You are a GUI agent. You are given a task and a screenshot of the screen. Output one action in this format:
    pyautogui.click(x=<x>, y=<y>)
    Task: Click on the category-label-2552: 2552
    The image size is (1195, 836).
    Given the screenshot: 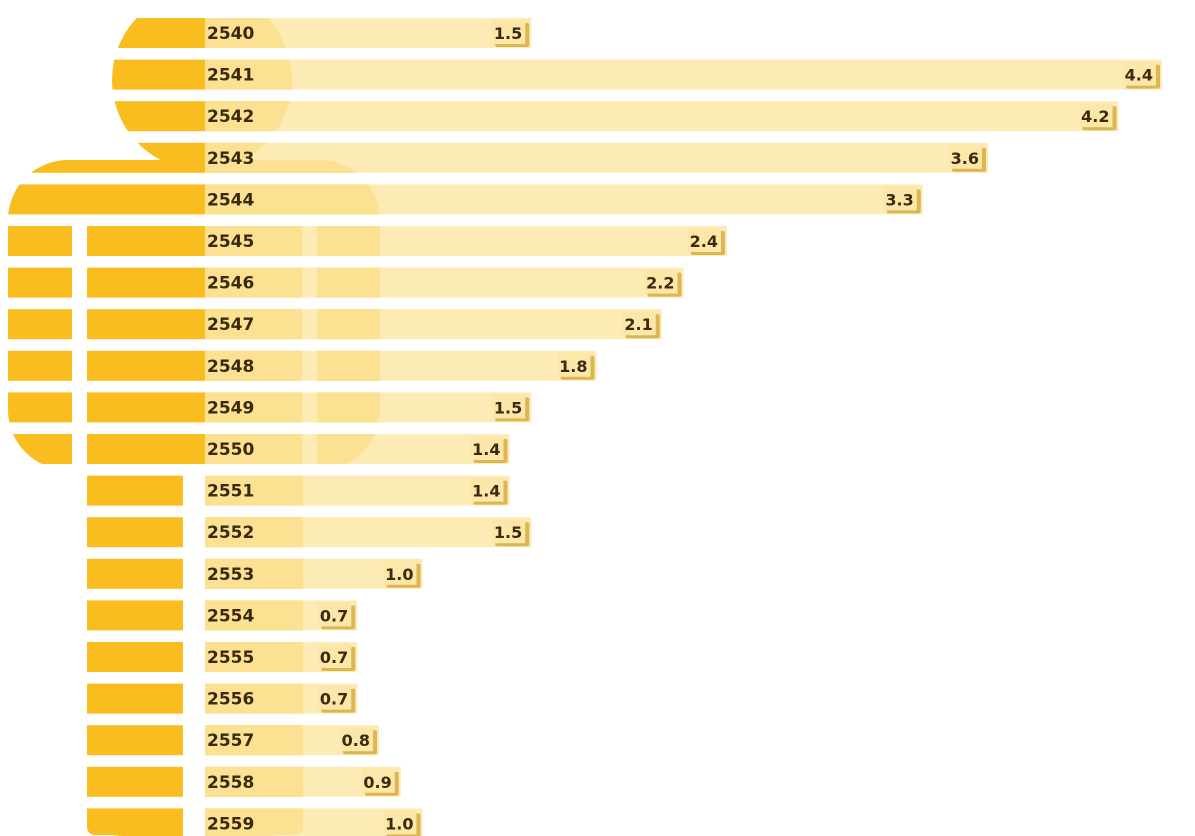 What is the action you would take?
    pyautogui.click(x=230, y=533)
    